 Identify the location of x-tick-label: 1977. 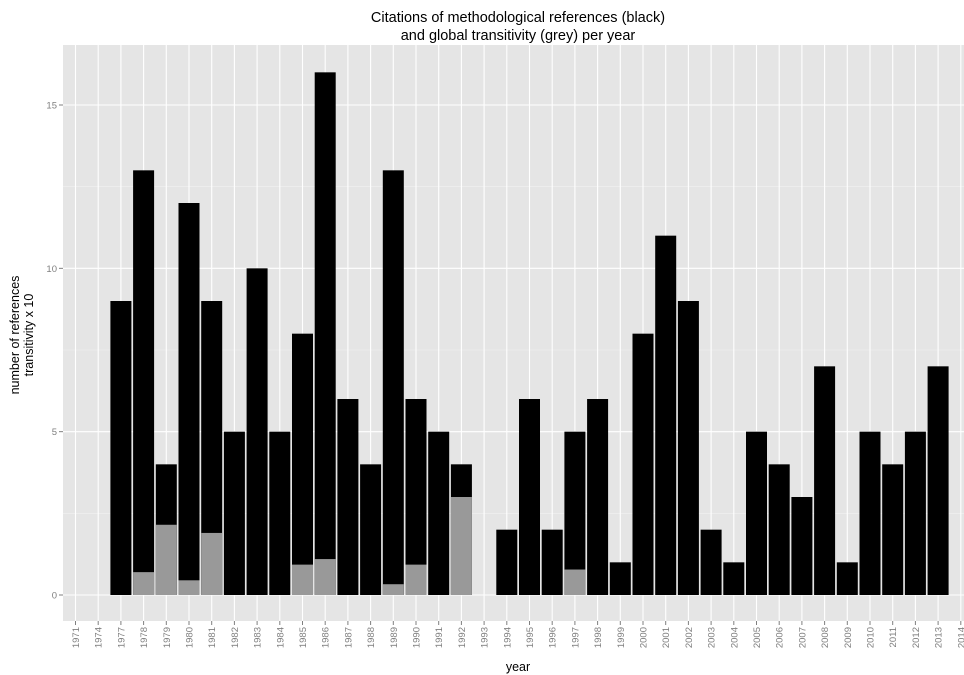
(121, 637).